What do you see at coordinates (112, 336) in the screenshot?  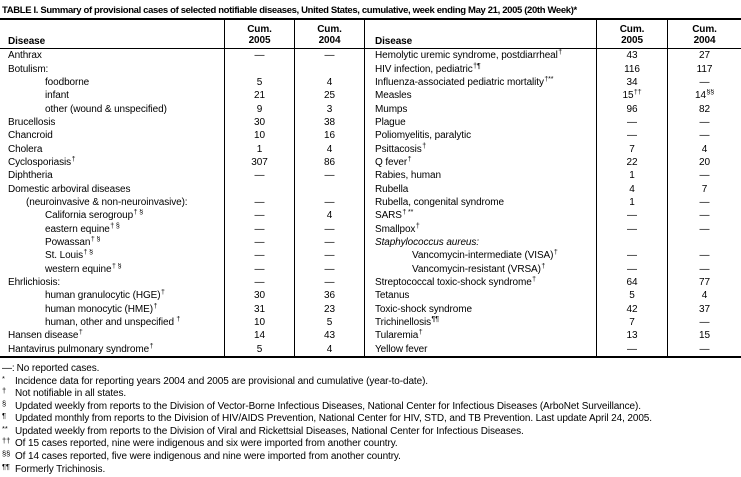 I see `disease-cell: Hansen disease †` at bounding box center [112, 336].